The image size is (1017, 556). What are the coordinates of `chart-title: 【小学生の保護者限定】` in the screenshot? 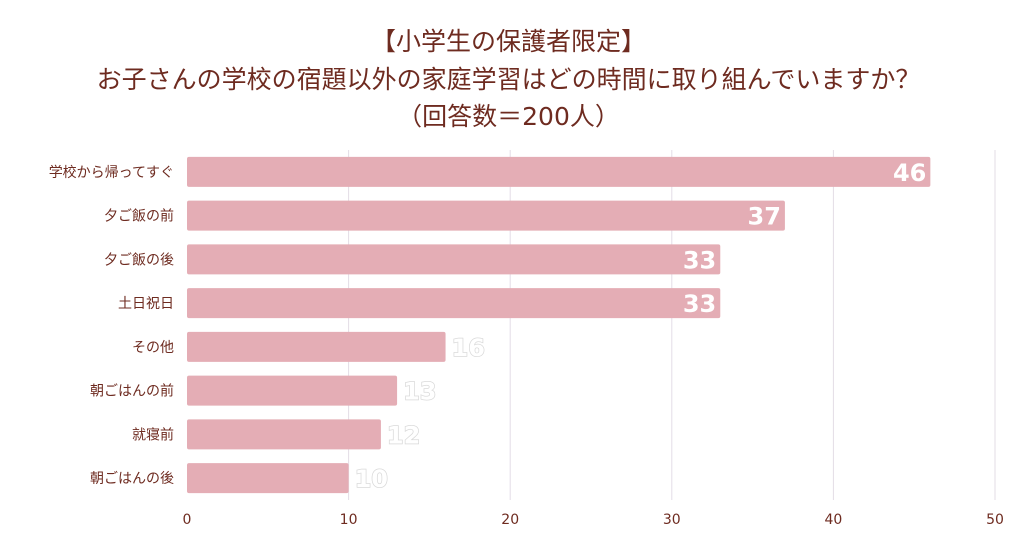 It's located at (508, 41).